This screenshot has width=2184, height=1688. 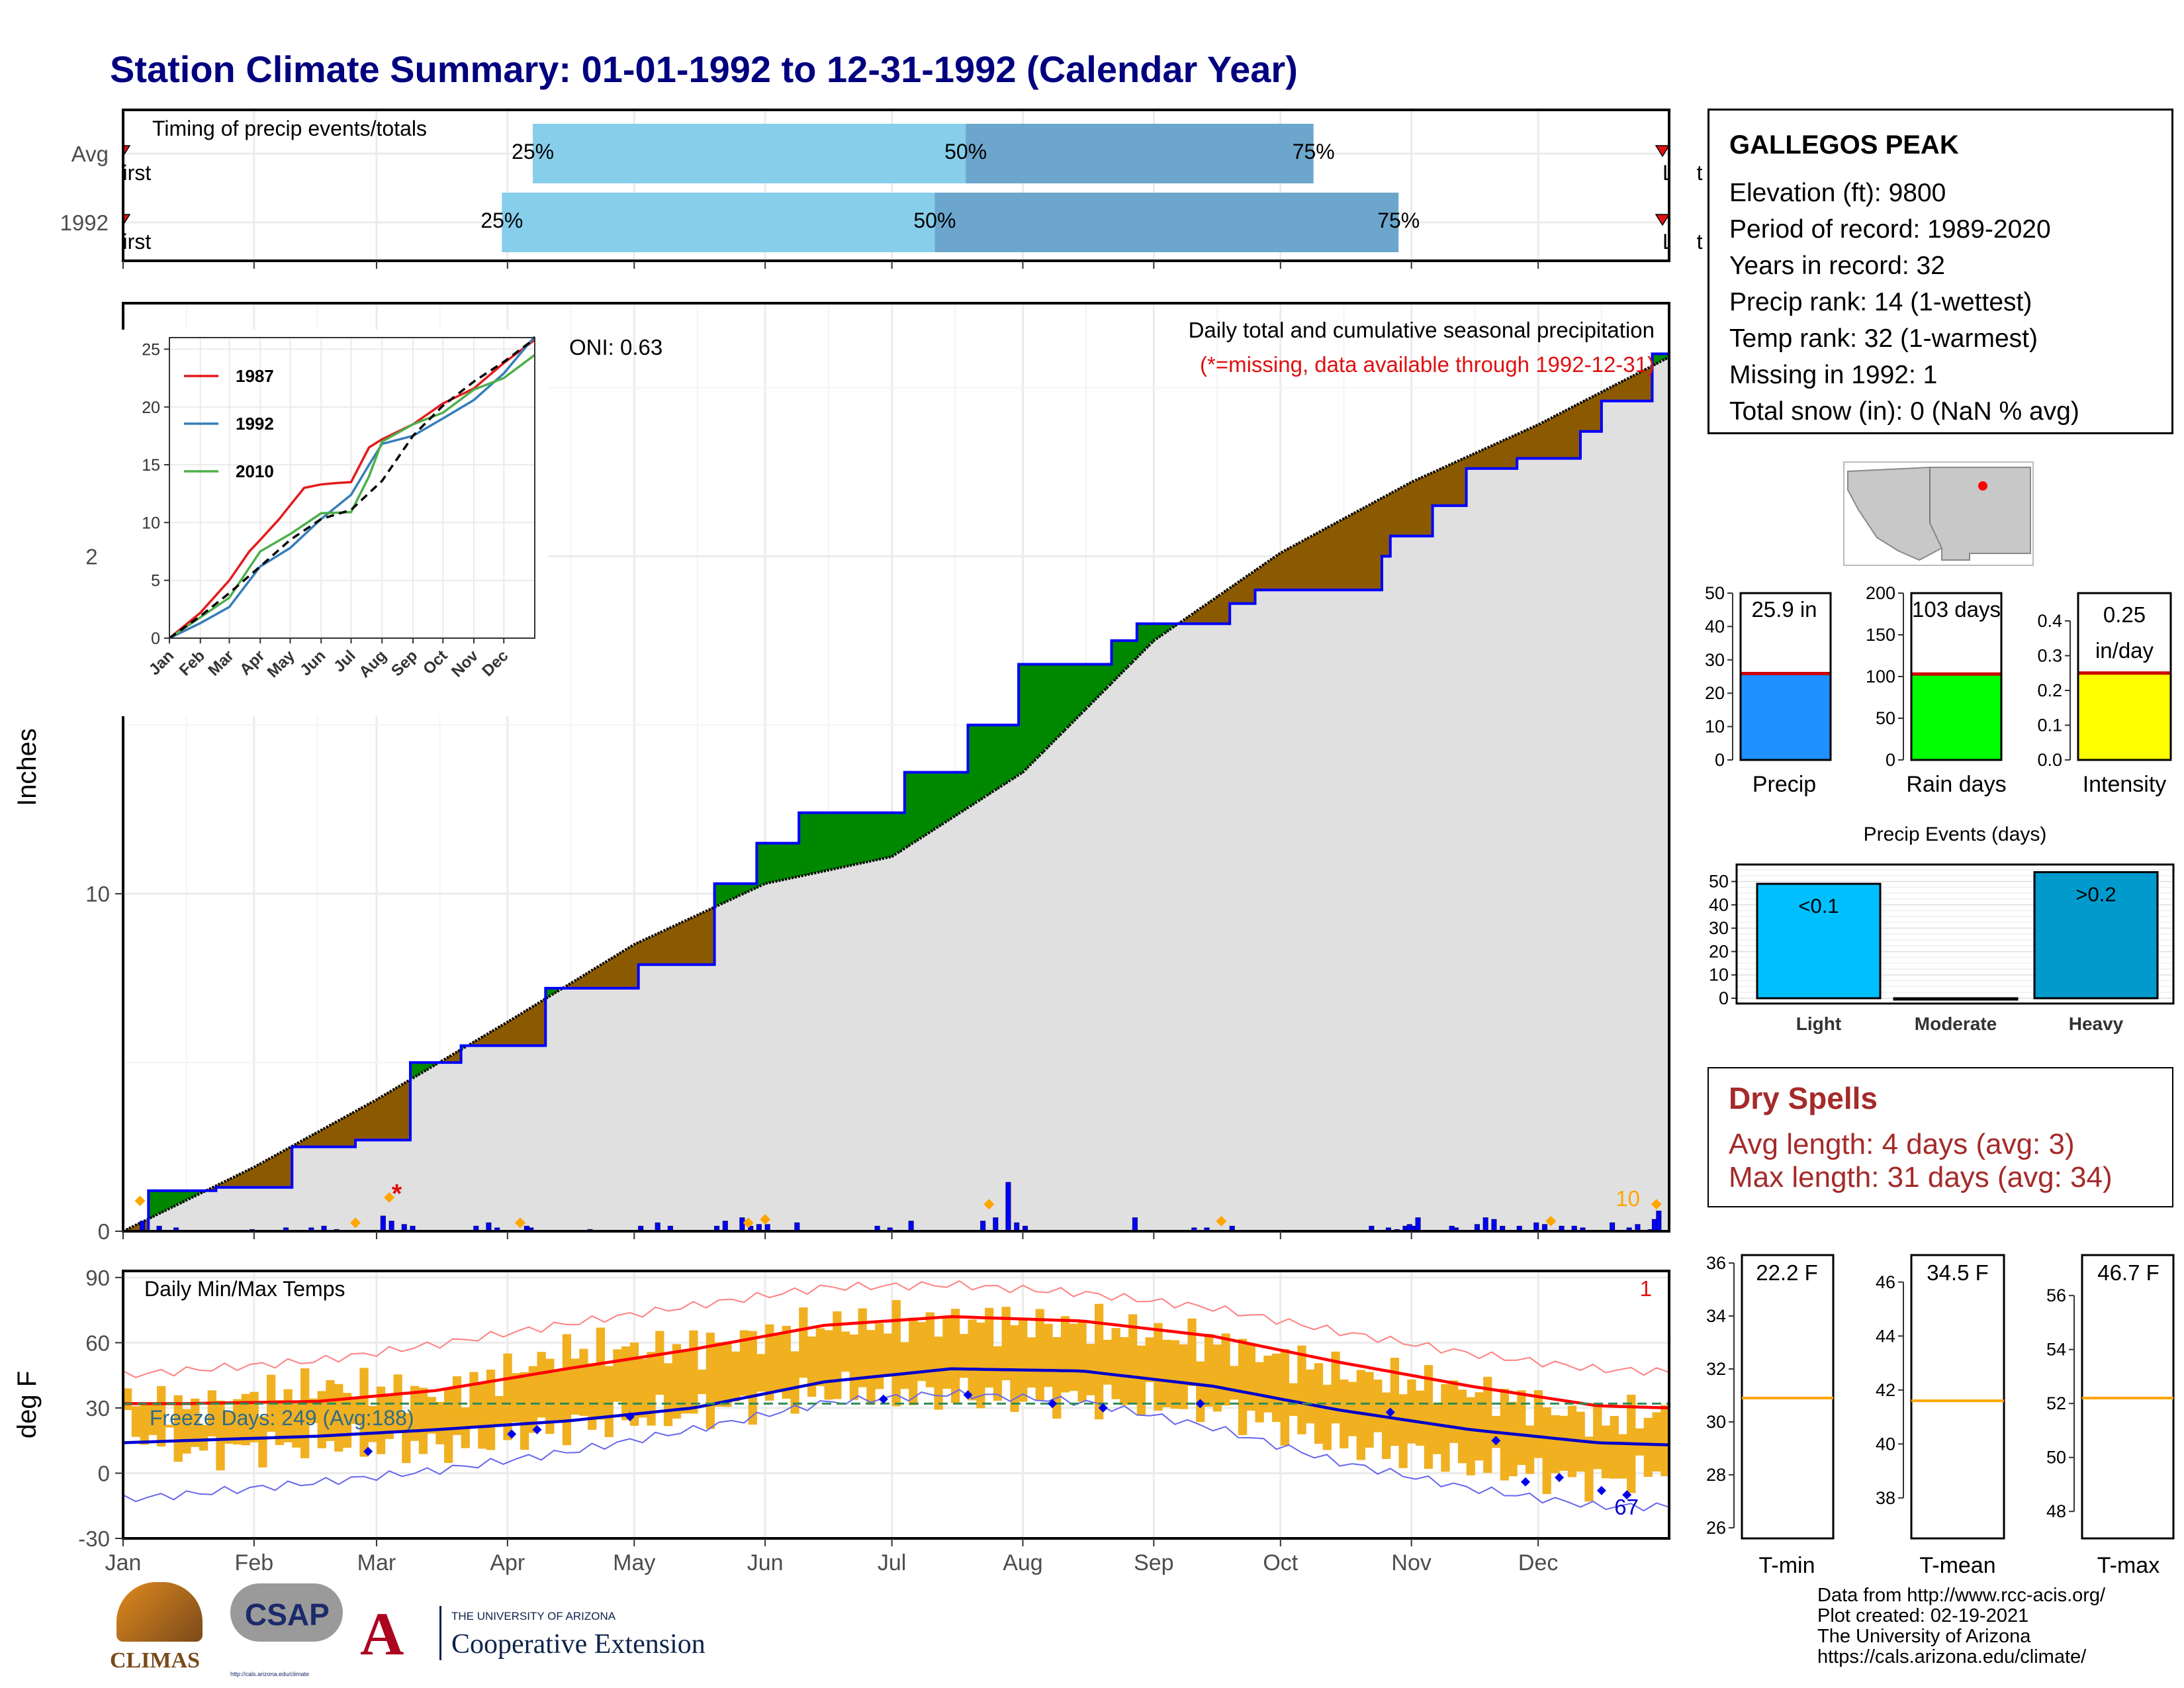 What do you see at coordinates (1715, 660) in the screenshot?
I see `summary-y-tick-label: 30` at bounding box center [1715, 660].